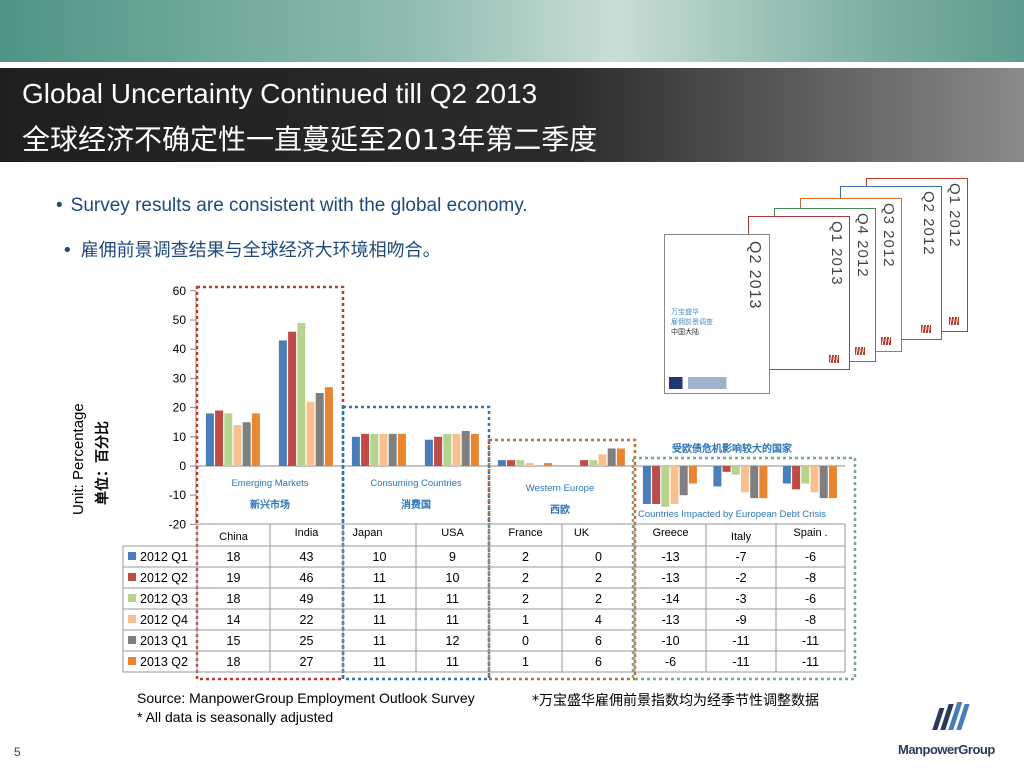 This screenshot has height=768, width=1024. Describe the element at coordinates (951, 716) in the screenshot. I see `manpowergroup-logo-icon` at that location.